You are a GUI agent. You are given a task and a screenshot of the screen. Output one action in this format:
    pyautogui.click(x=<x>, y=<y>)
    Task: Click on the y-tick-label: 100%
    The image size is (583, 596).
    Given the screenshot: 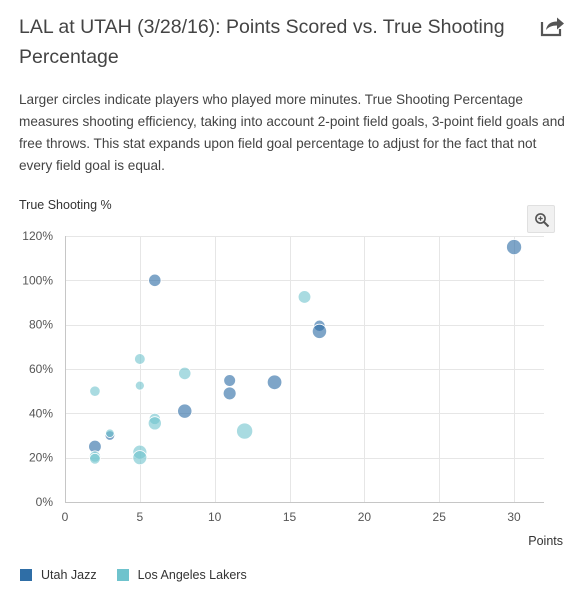 What is the action you would take?
    pyautogui.click(x=37, y=280)
    